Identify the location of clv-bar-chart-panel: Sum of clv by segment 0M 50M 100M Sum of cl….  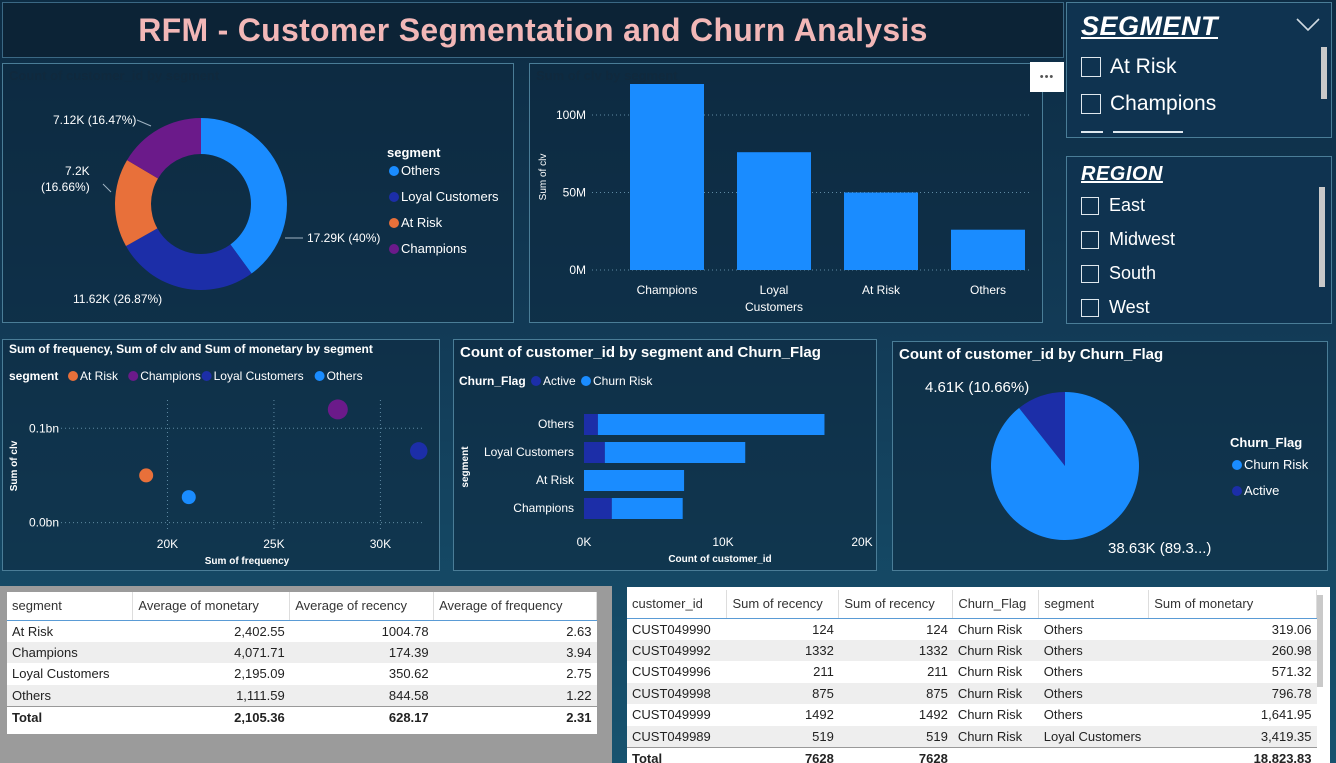
(786, 193).